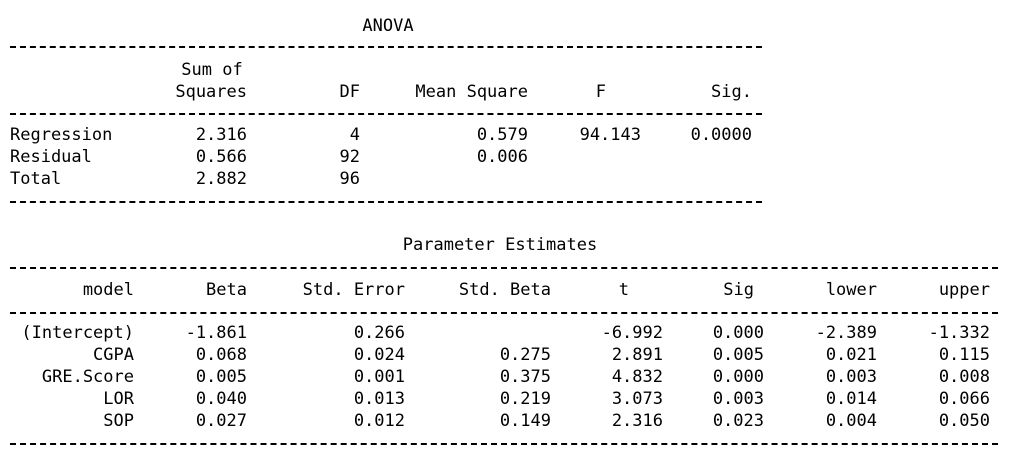  I want to click on params-rule-top, so click(504, 268).